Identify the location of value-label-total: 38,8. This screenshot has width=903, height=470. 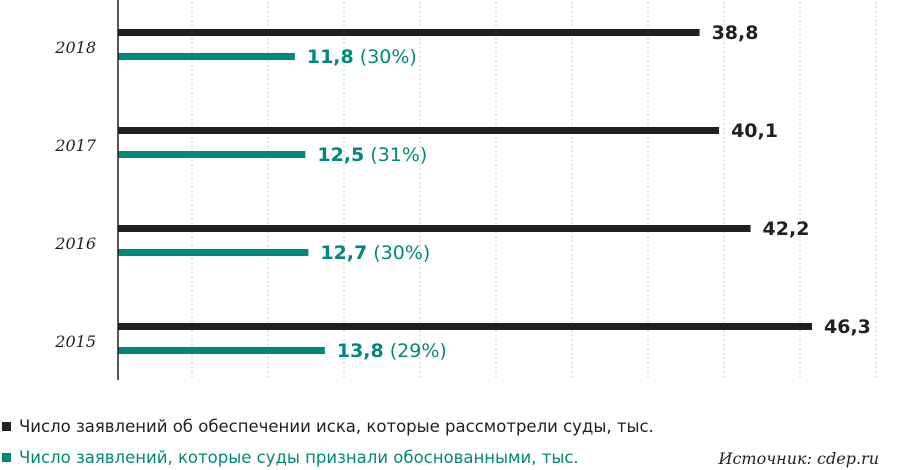
(735, 33).